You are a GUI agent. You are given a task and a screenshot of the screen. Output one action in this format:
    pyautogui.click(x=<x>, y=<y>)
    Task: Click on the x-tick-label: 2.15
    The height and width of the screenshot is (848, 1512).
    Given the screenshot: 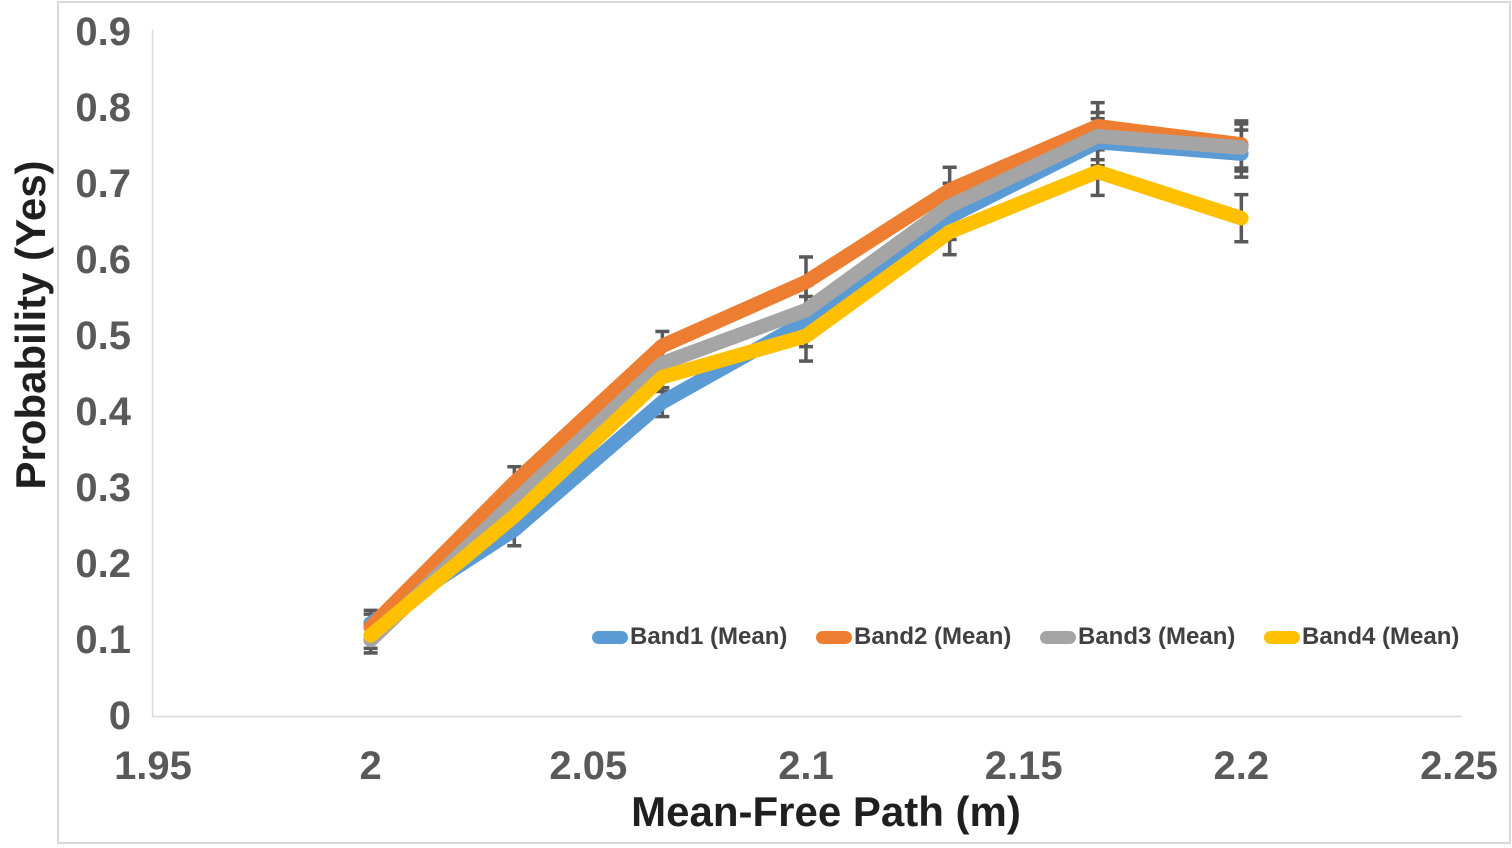 What is the action you would take?
    pyautogui.click(x=1023, y=766)
    